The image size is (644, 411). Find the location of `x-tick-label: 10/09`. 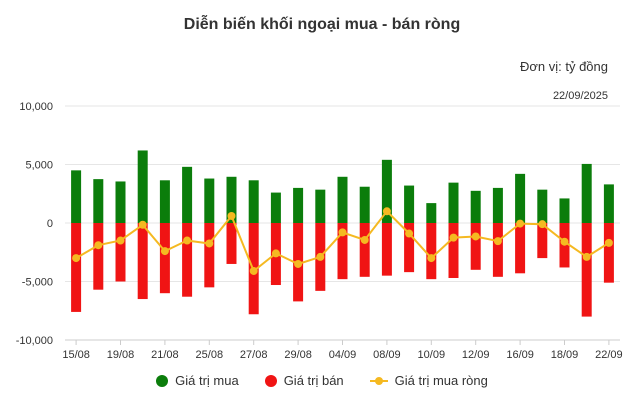

x-tick-label: 10/09 is located at coordinates (432, 355).